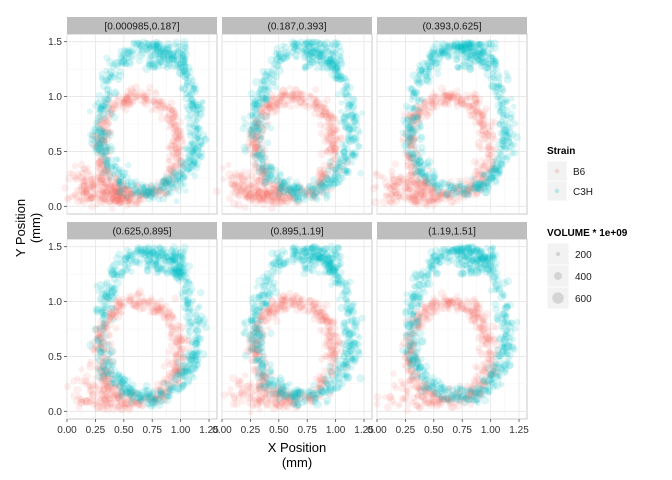 The width and height of the screenshot is (672, 480). Describe the element at coordinates (181, 430) in the screenshot. I see `x-tick-label: 1.00` at that location.